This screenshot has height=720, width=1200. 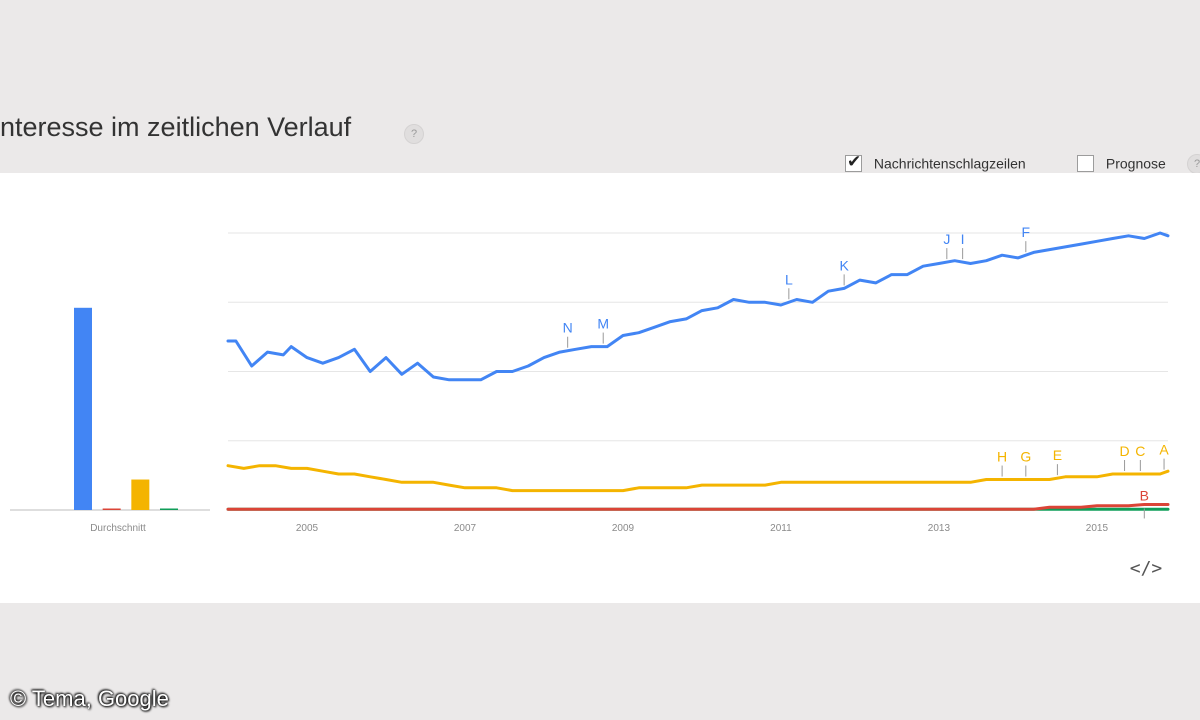 What do you see at coordinates (140, 494) in the screenshot?
I see `average-bar-yellow` at bounding box center [140, 494].